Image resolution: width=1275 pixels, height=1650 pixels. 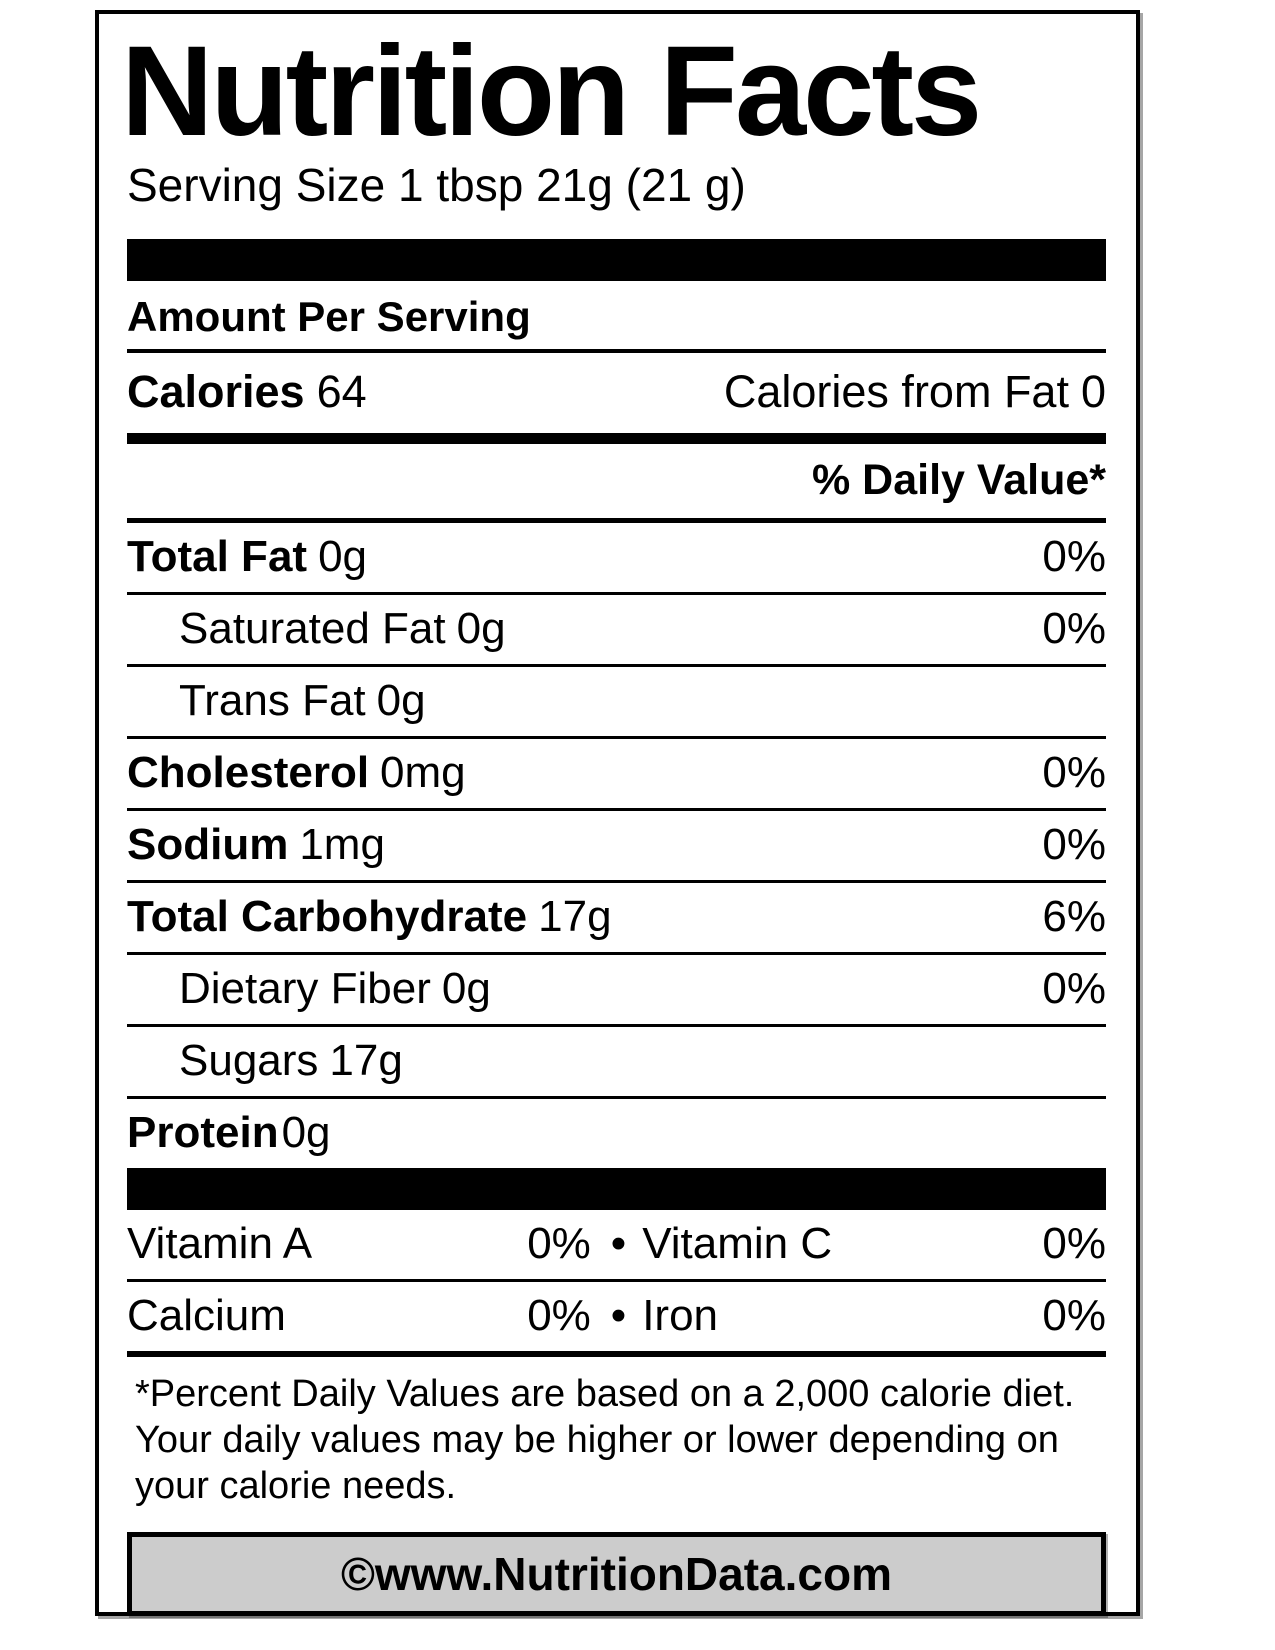 What do you see at coordinates (616, 520) in the screenshot?
I see `rule-under-daily-value-header` at bounding box center [616, 520].